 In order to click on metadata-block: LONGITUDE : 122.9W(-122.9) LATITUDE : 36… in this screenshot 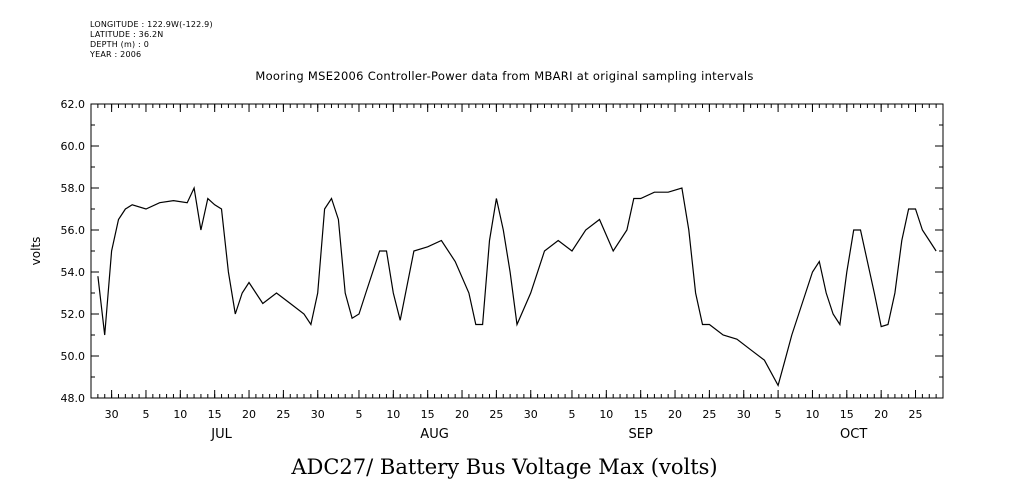, I will do `click(151, 40)`.